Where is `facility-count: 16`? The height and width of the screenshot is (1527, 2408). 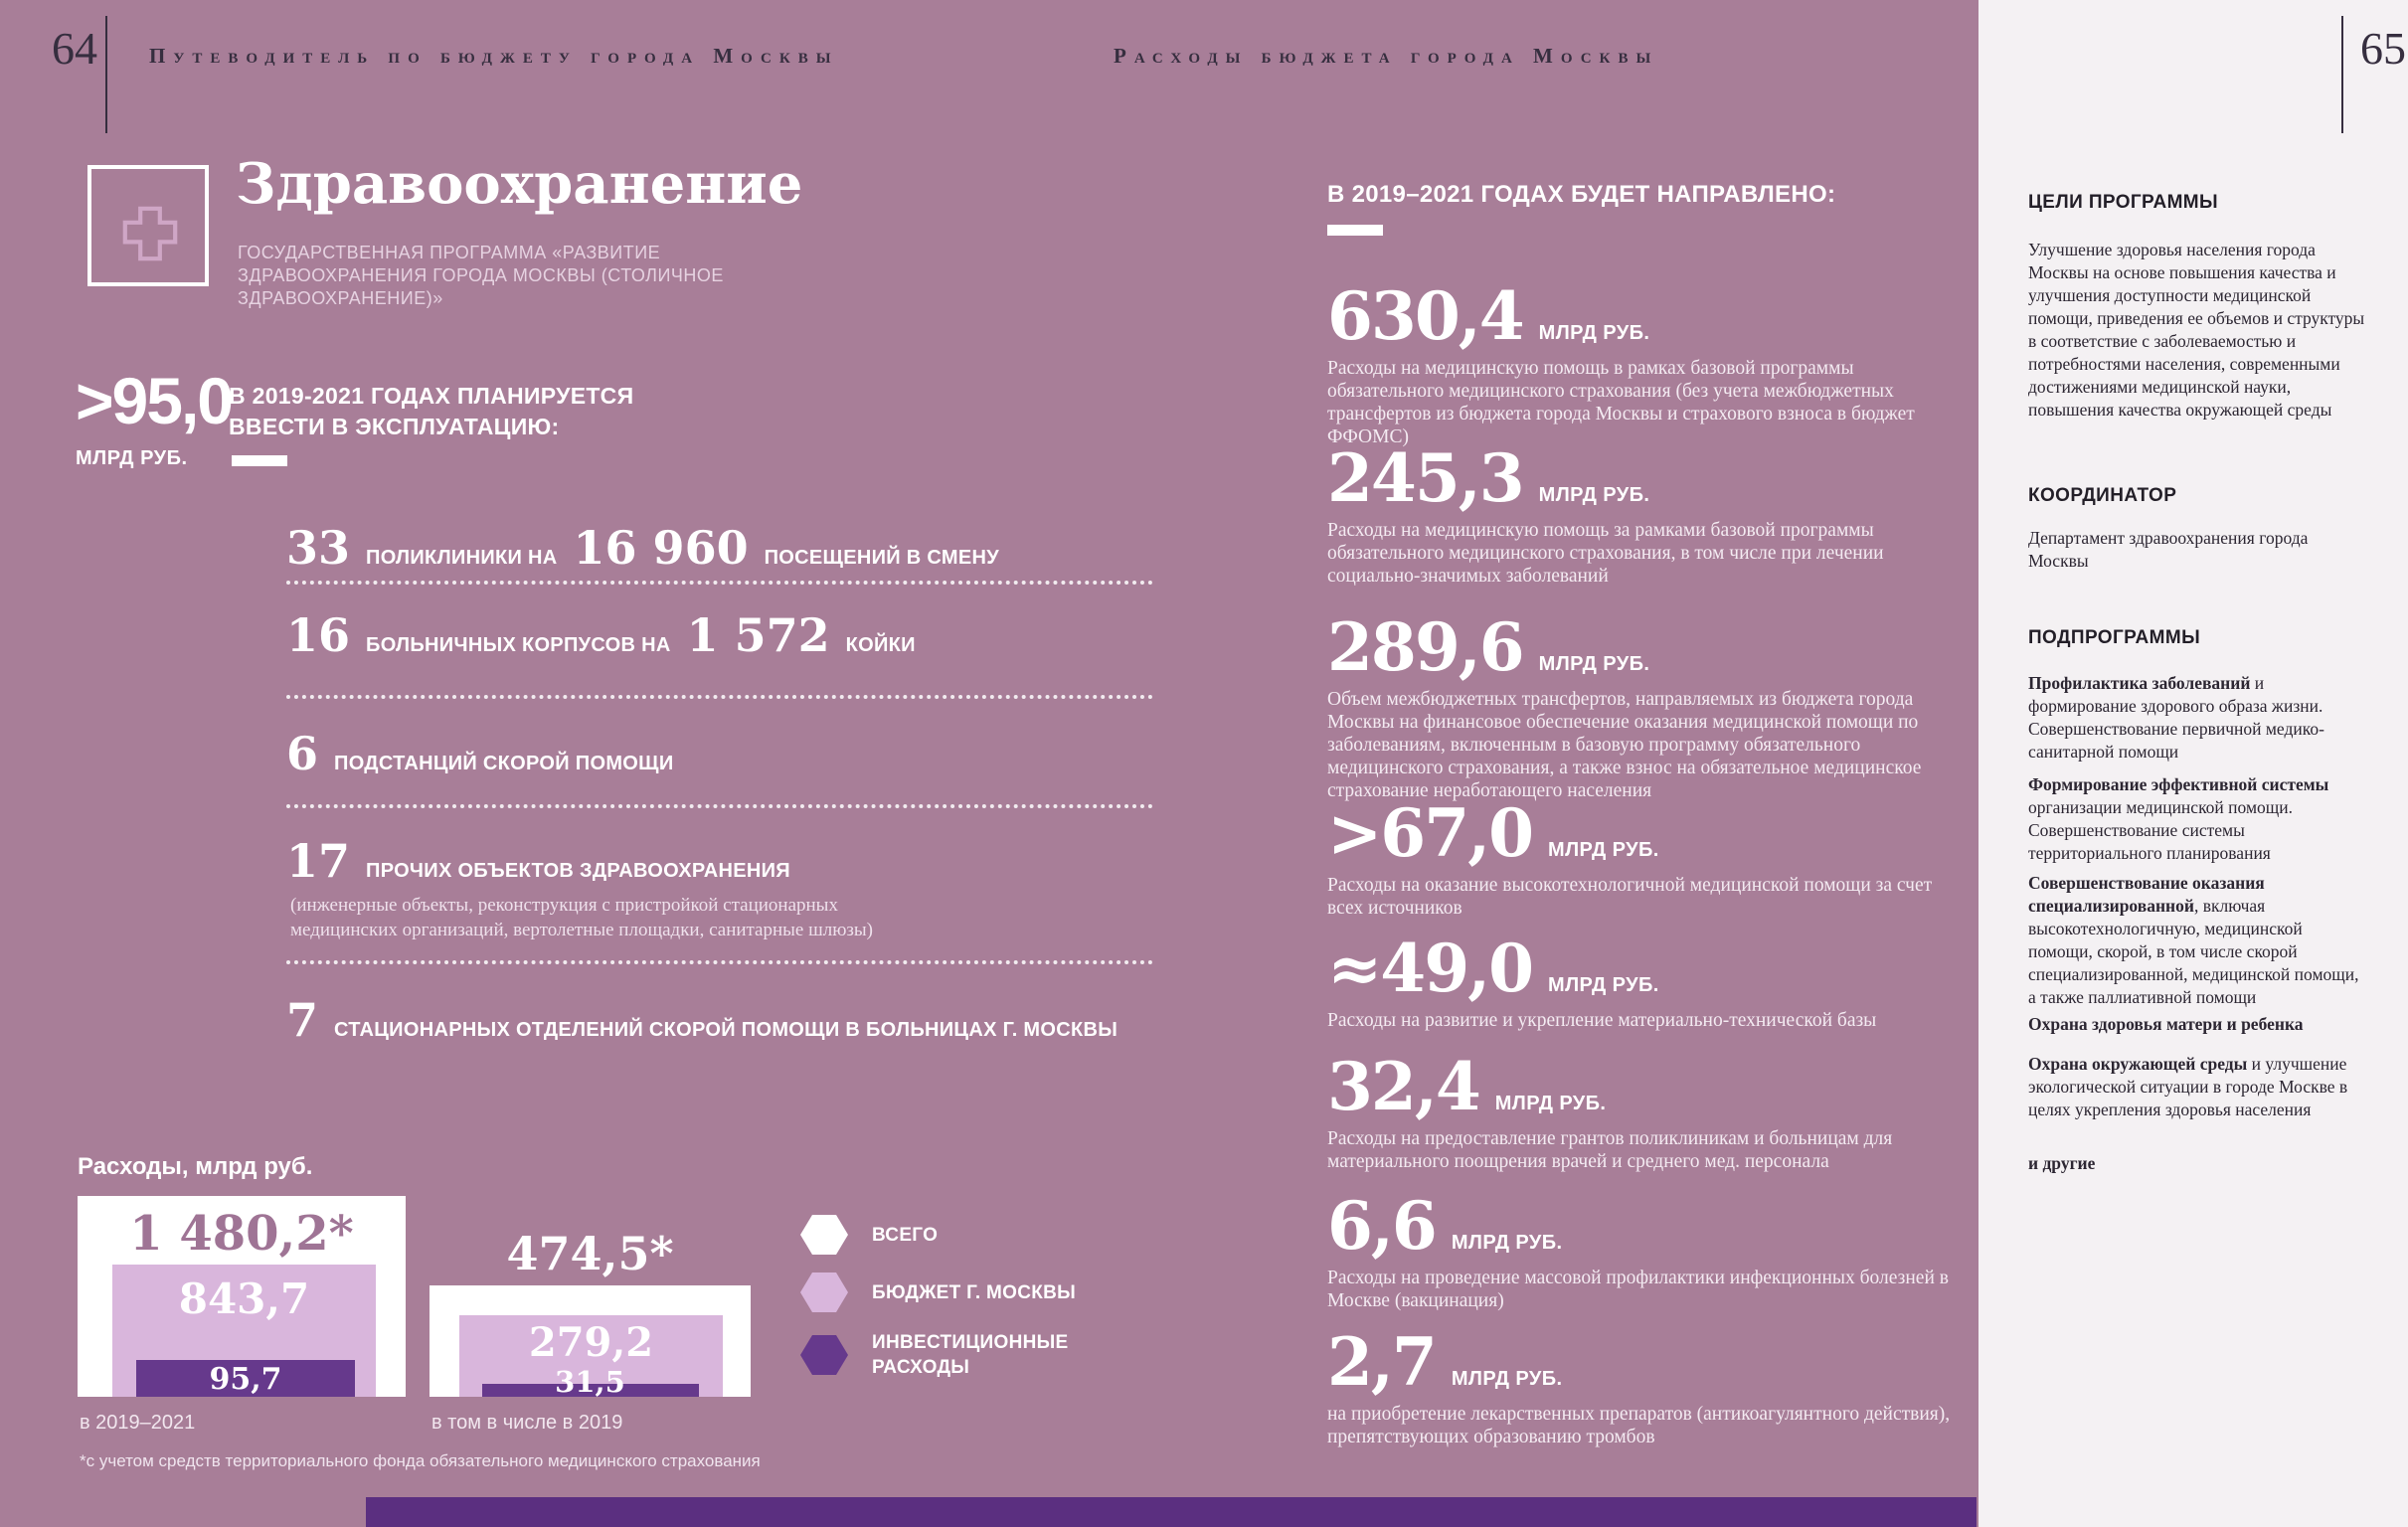
facility-count: 16 is located at coordinates (318, 635).